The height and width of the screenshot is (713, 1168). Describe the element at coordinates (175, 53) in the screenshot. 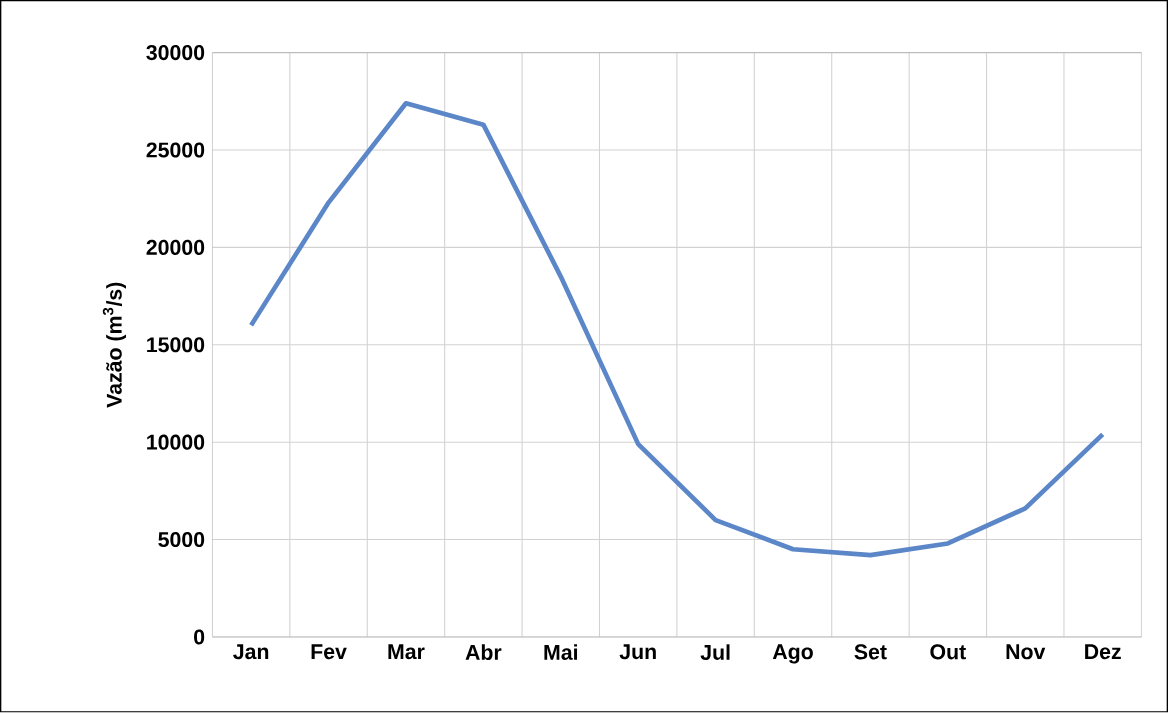

I see `y-tick-label: 30000` at that location.